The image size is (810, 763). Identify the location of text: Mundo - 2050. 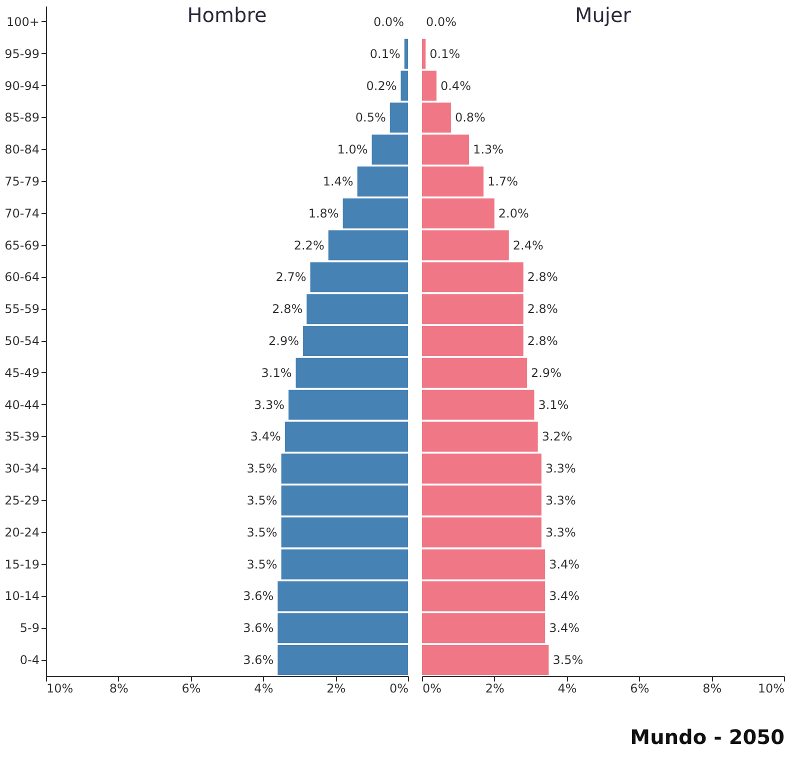
(707, 737).